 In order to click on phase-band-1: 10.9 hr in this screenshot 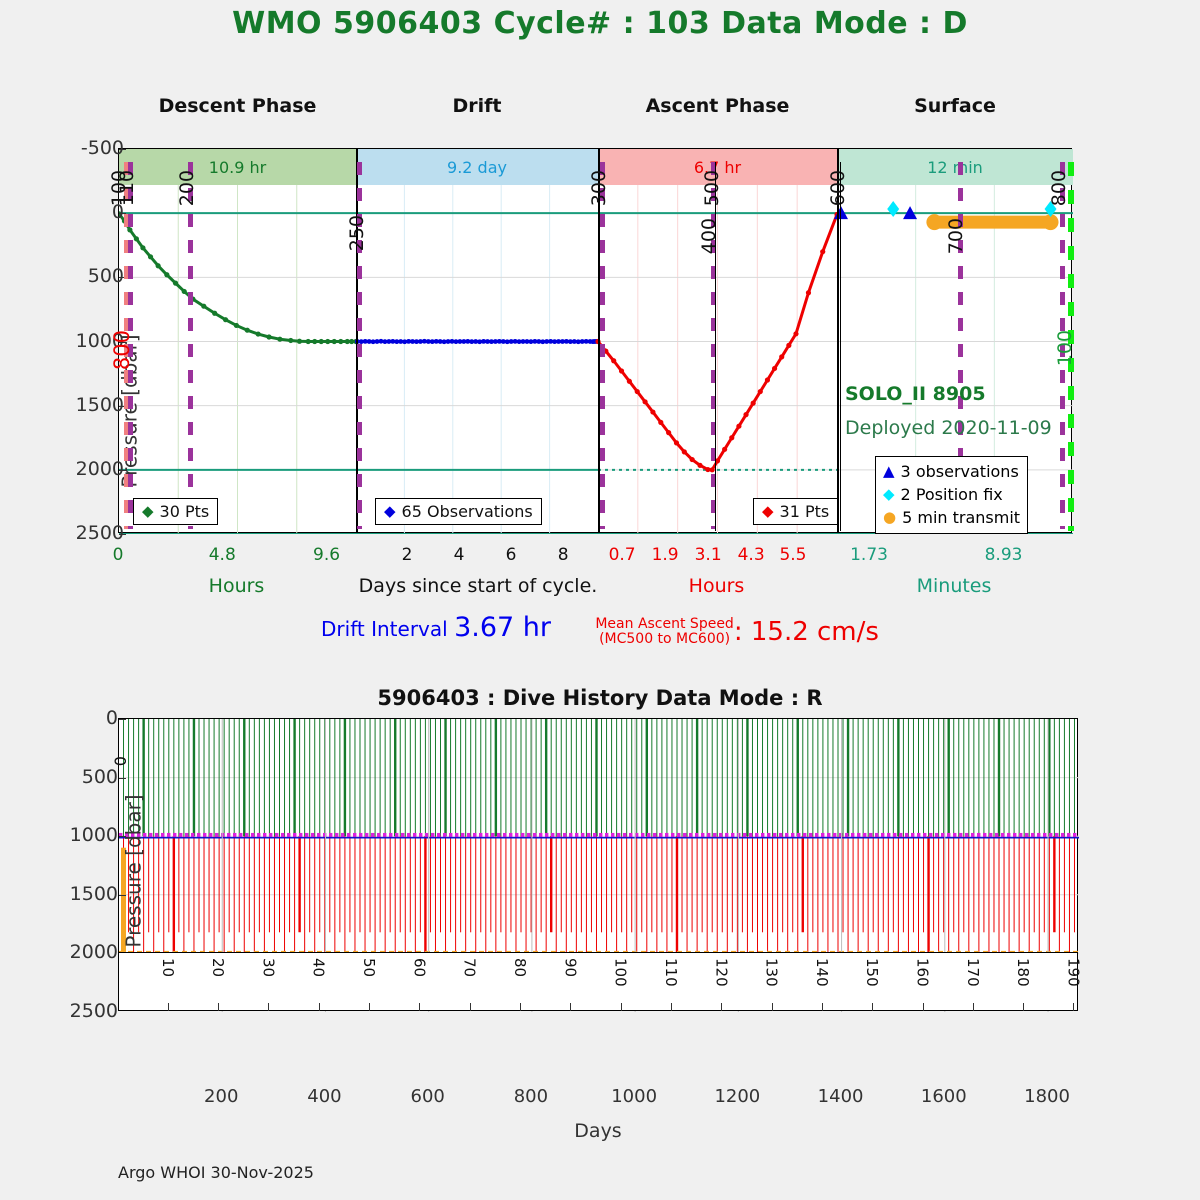, I will do `click(237, 167)`.